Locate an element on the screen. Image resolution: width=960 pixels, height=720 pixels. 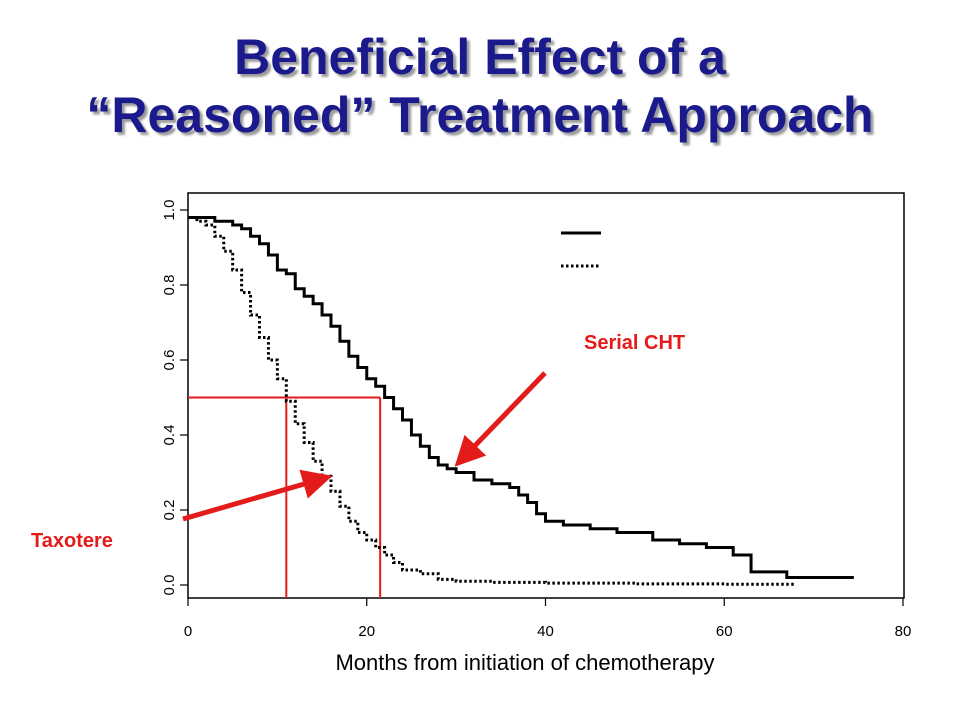
y-tick-label: 0.2 is located at coordinates (169, 510).